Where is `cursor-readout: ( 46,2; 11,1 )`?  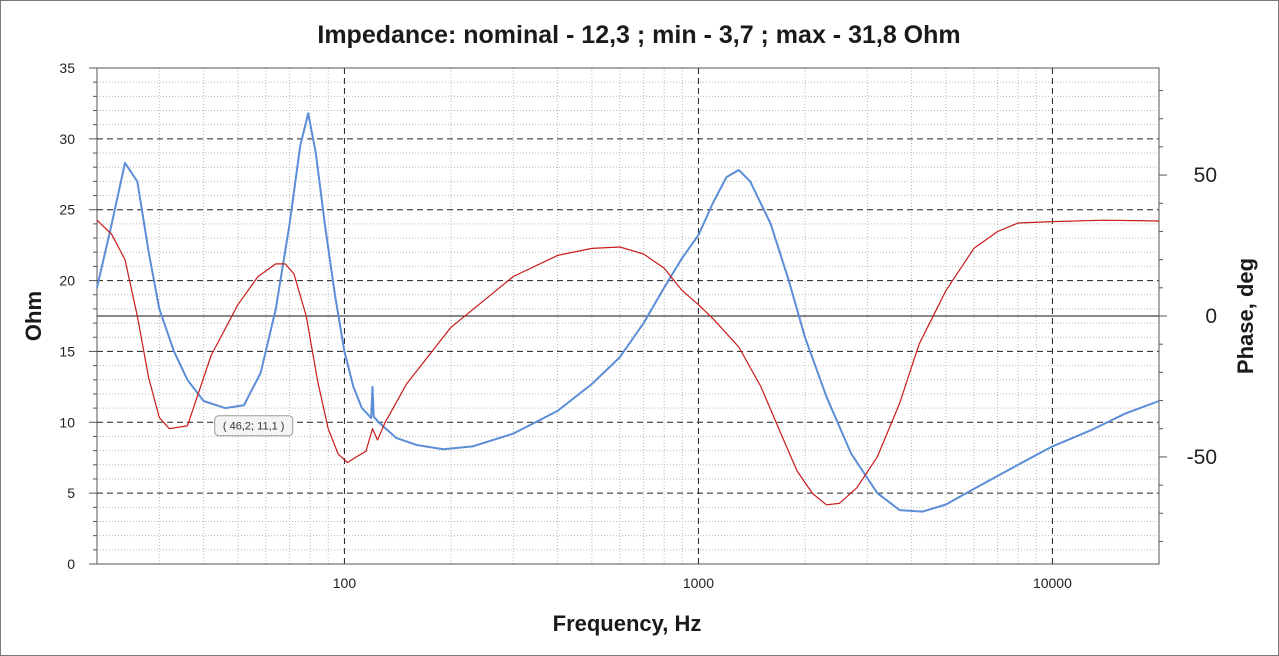 cursor-readout: ( 46,2; 11,1 ) is located at coordinates (254, 426).